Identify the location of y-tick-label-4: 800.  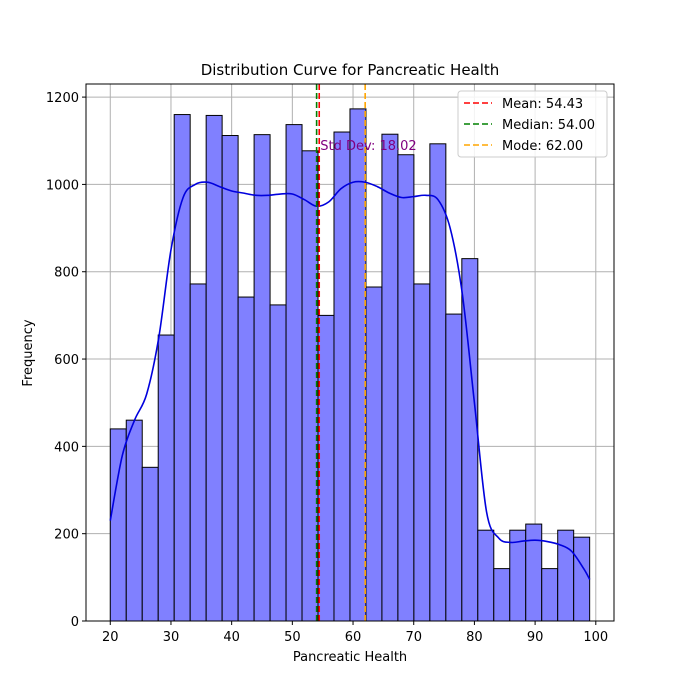
(66, 273).